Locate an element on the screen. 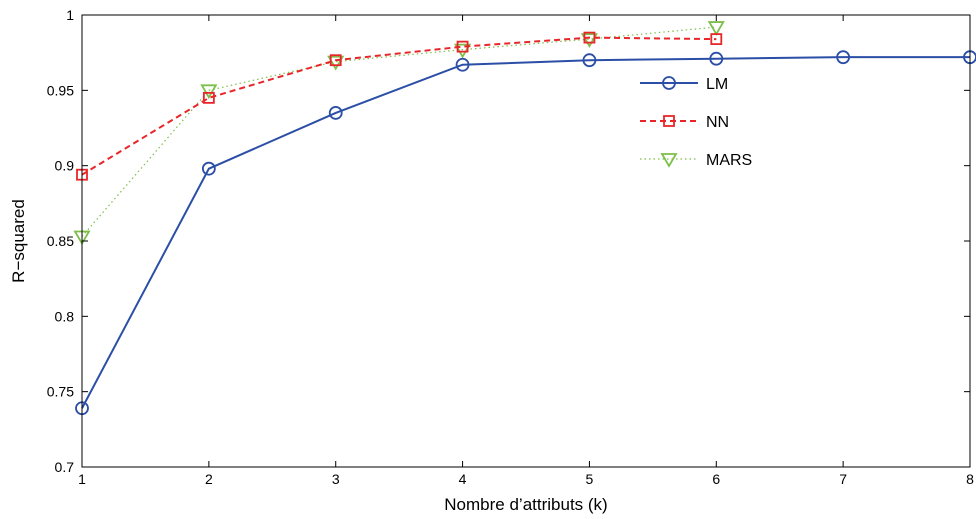 The image size is (976, 519). y-axis-label: R−squared is located at coordinates (18, 241).